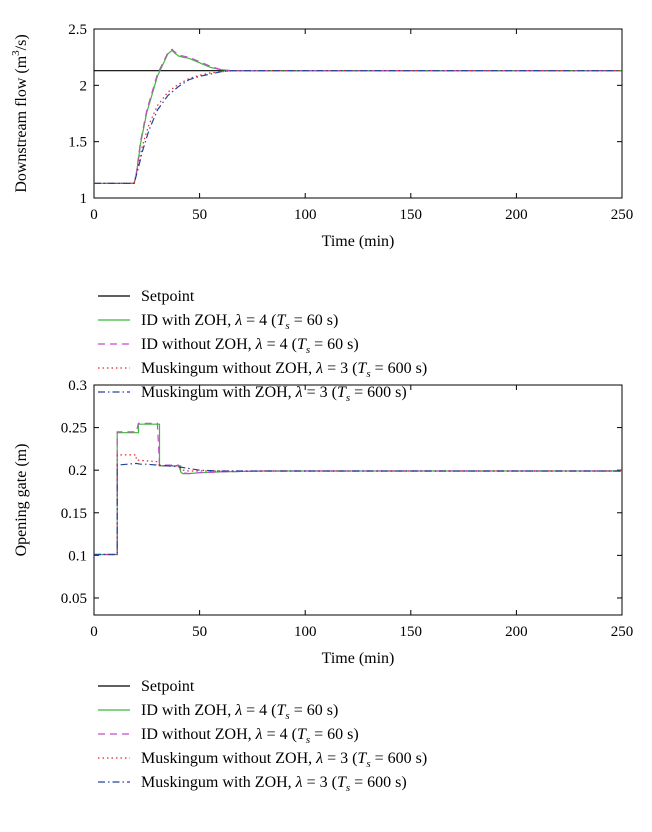 This screenshot has height=832, width=652. I want to click on y-tick-label: 0.2, so click(77, 471).